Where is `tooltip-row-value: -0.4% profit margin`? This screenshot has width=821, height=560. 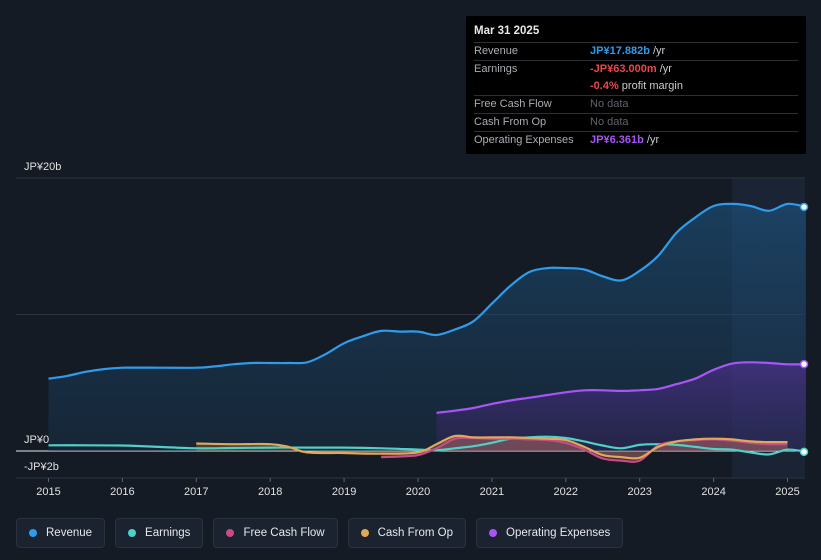
tooltip-row-value: -0.4% profit margin is located at coordinates (636, 86).